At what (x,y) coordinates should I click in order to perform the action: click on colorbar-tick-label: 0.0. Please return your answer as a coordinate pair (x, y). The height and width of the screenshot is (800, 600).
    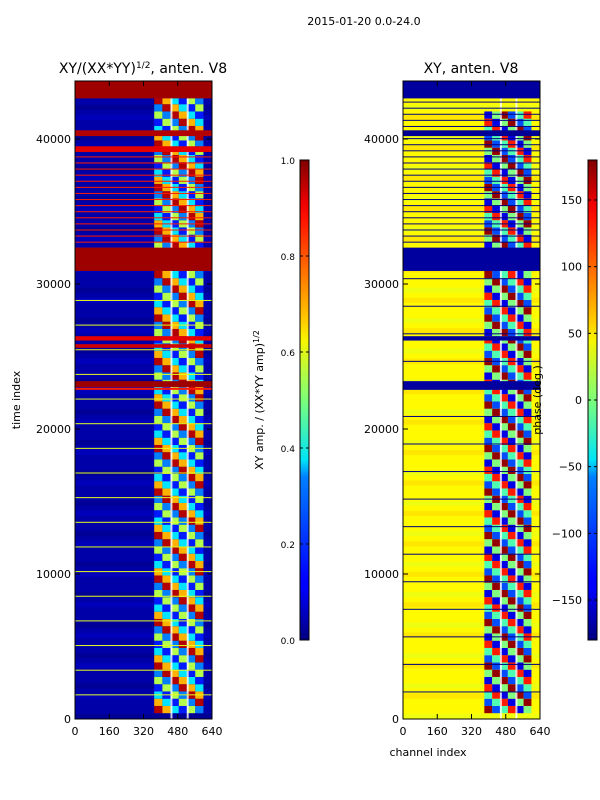
    Looking at the image, I should click on (288, 642).